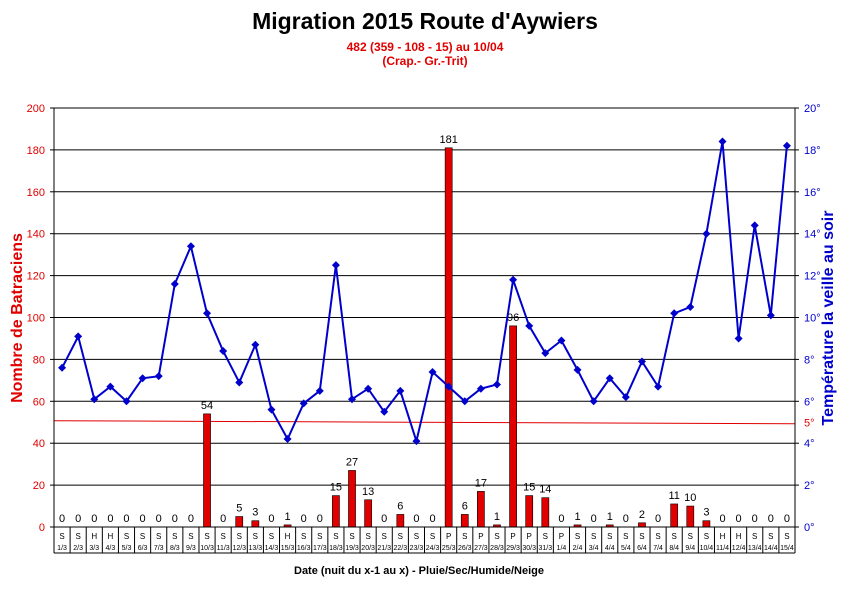 The height and width of the screenshot is (594, 850). I want to click on bar-10/4, so click(706, 524).